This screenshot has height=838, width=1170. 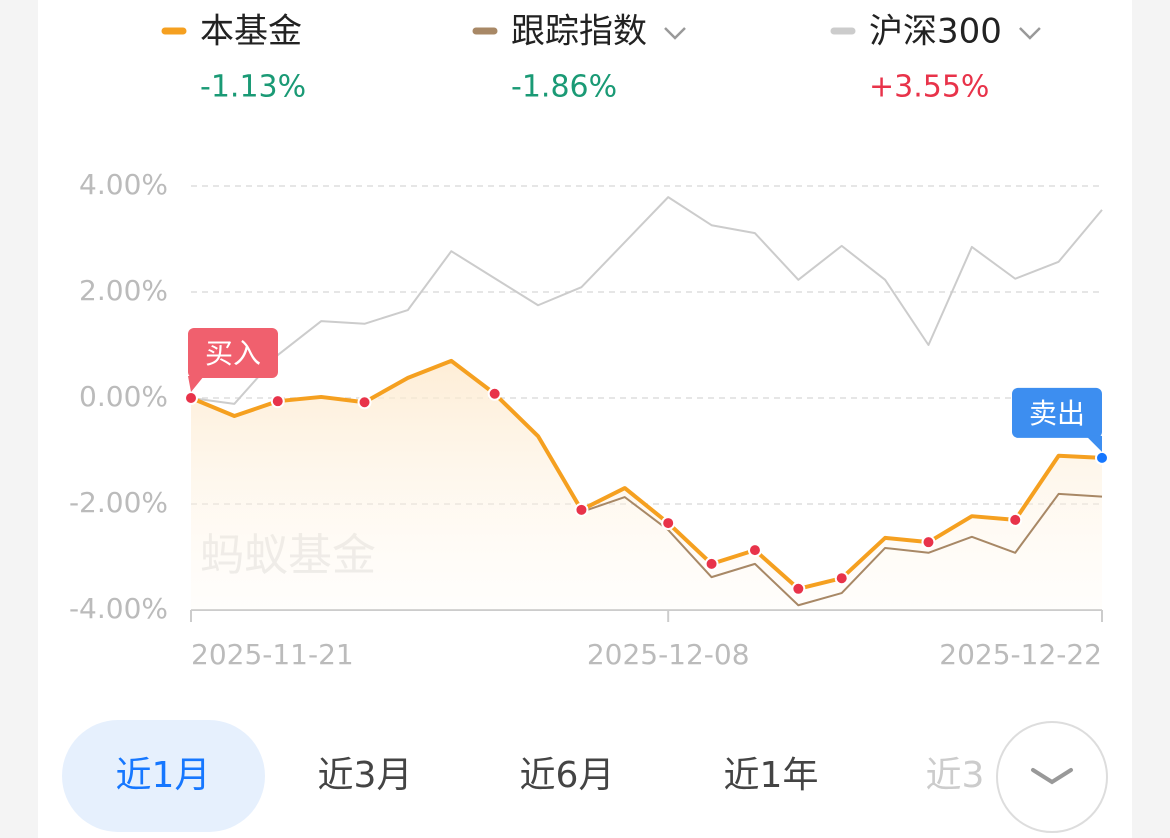 What do you see at coordinates (955, 775) in the screenshot?
I see `period-tab: 近3` at bounding box center [955, 775].